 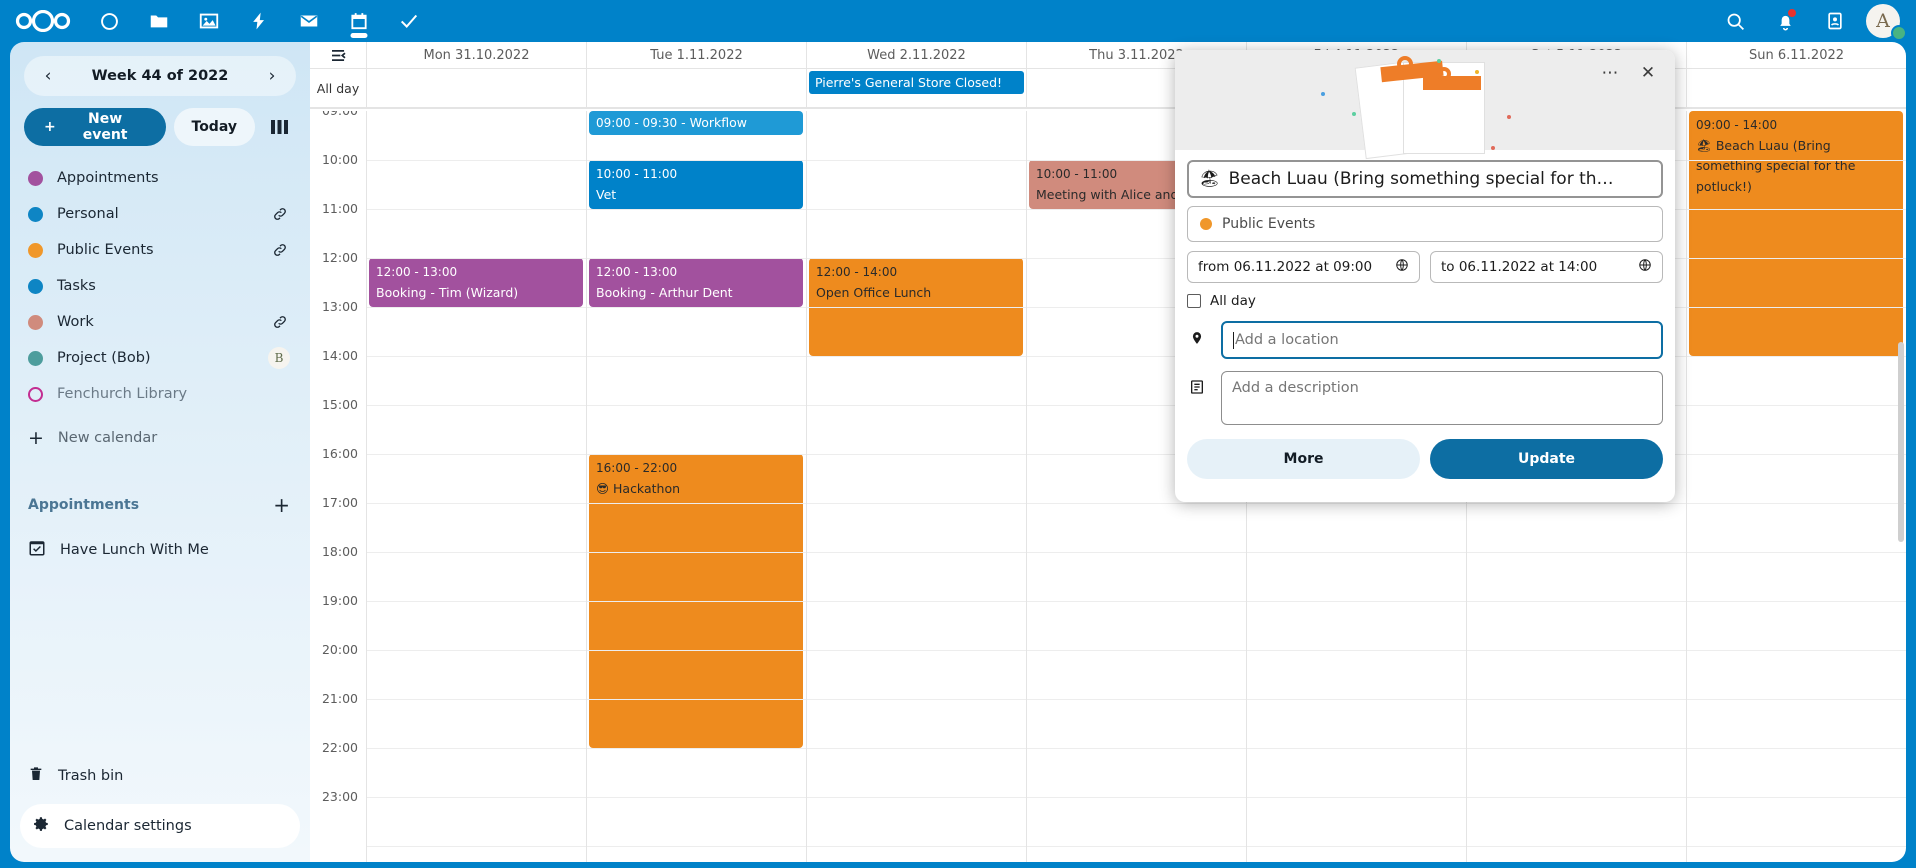 What do you see at coordinates (105, 127) in the screenshot?
I see `new-event-label: New event` at bounding box center [105, 127].